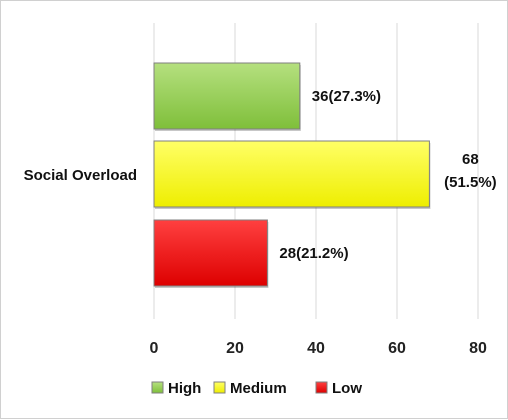  What do you see at coordinates (80, 175) in the screenshot?
I see `category-label: Social Overload` at bounding box center [80, 175].